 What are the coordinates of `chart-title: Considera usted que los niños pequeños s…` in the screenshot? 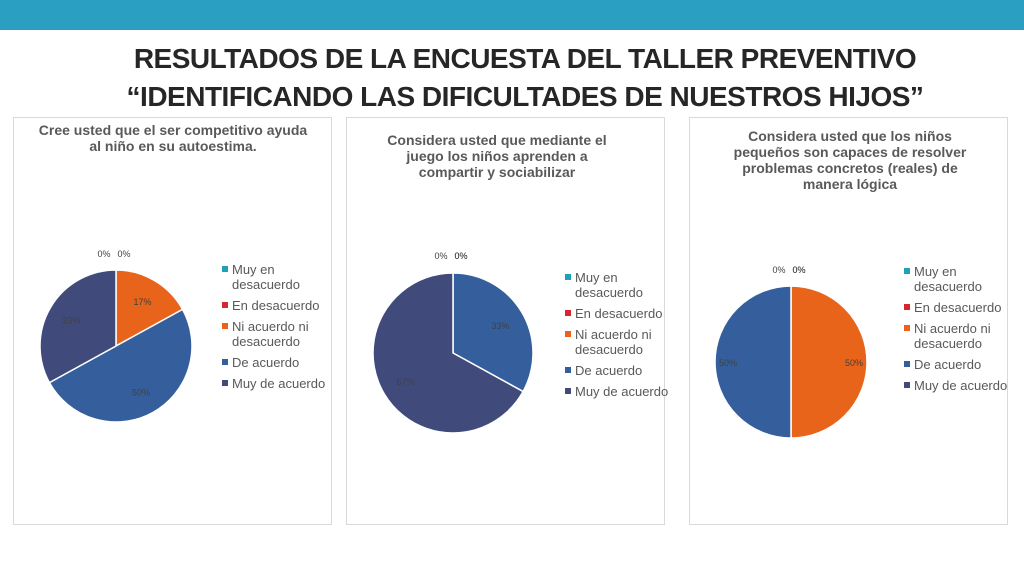 It's located at (850, 160).